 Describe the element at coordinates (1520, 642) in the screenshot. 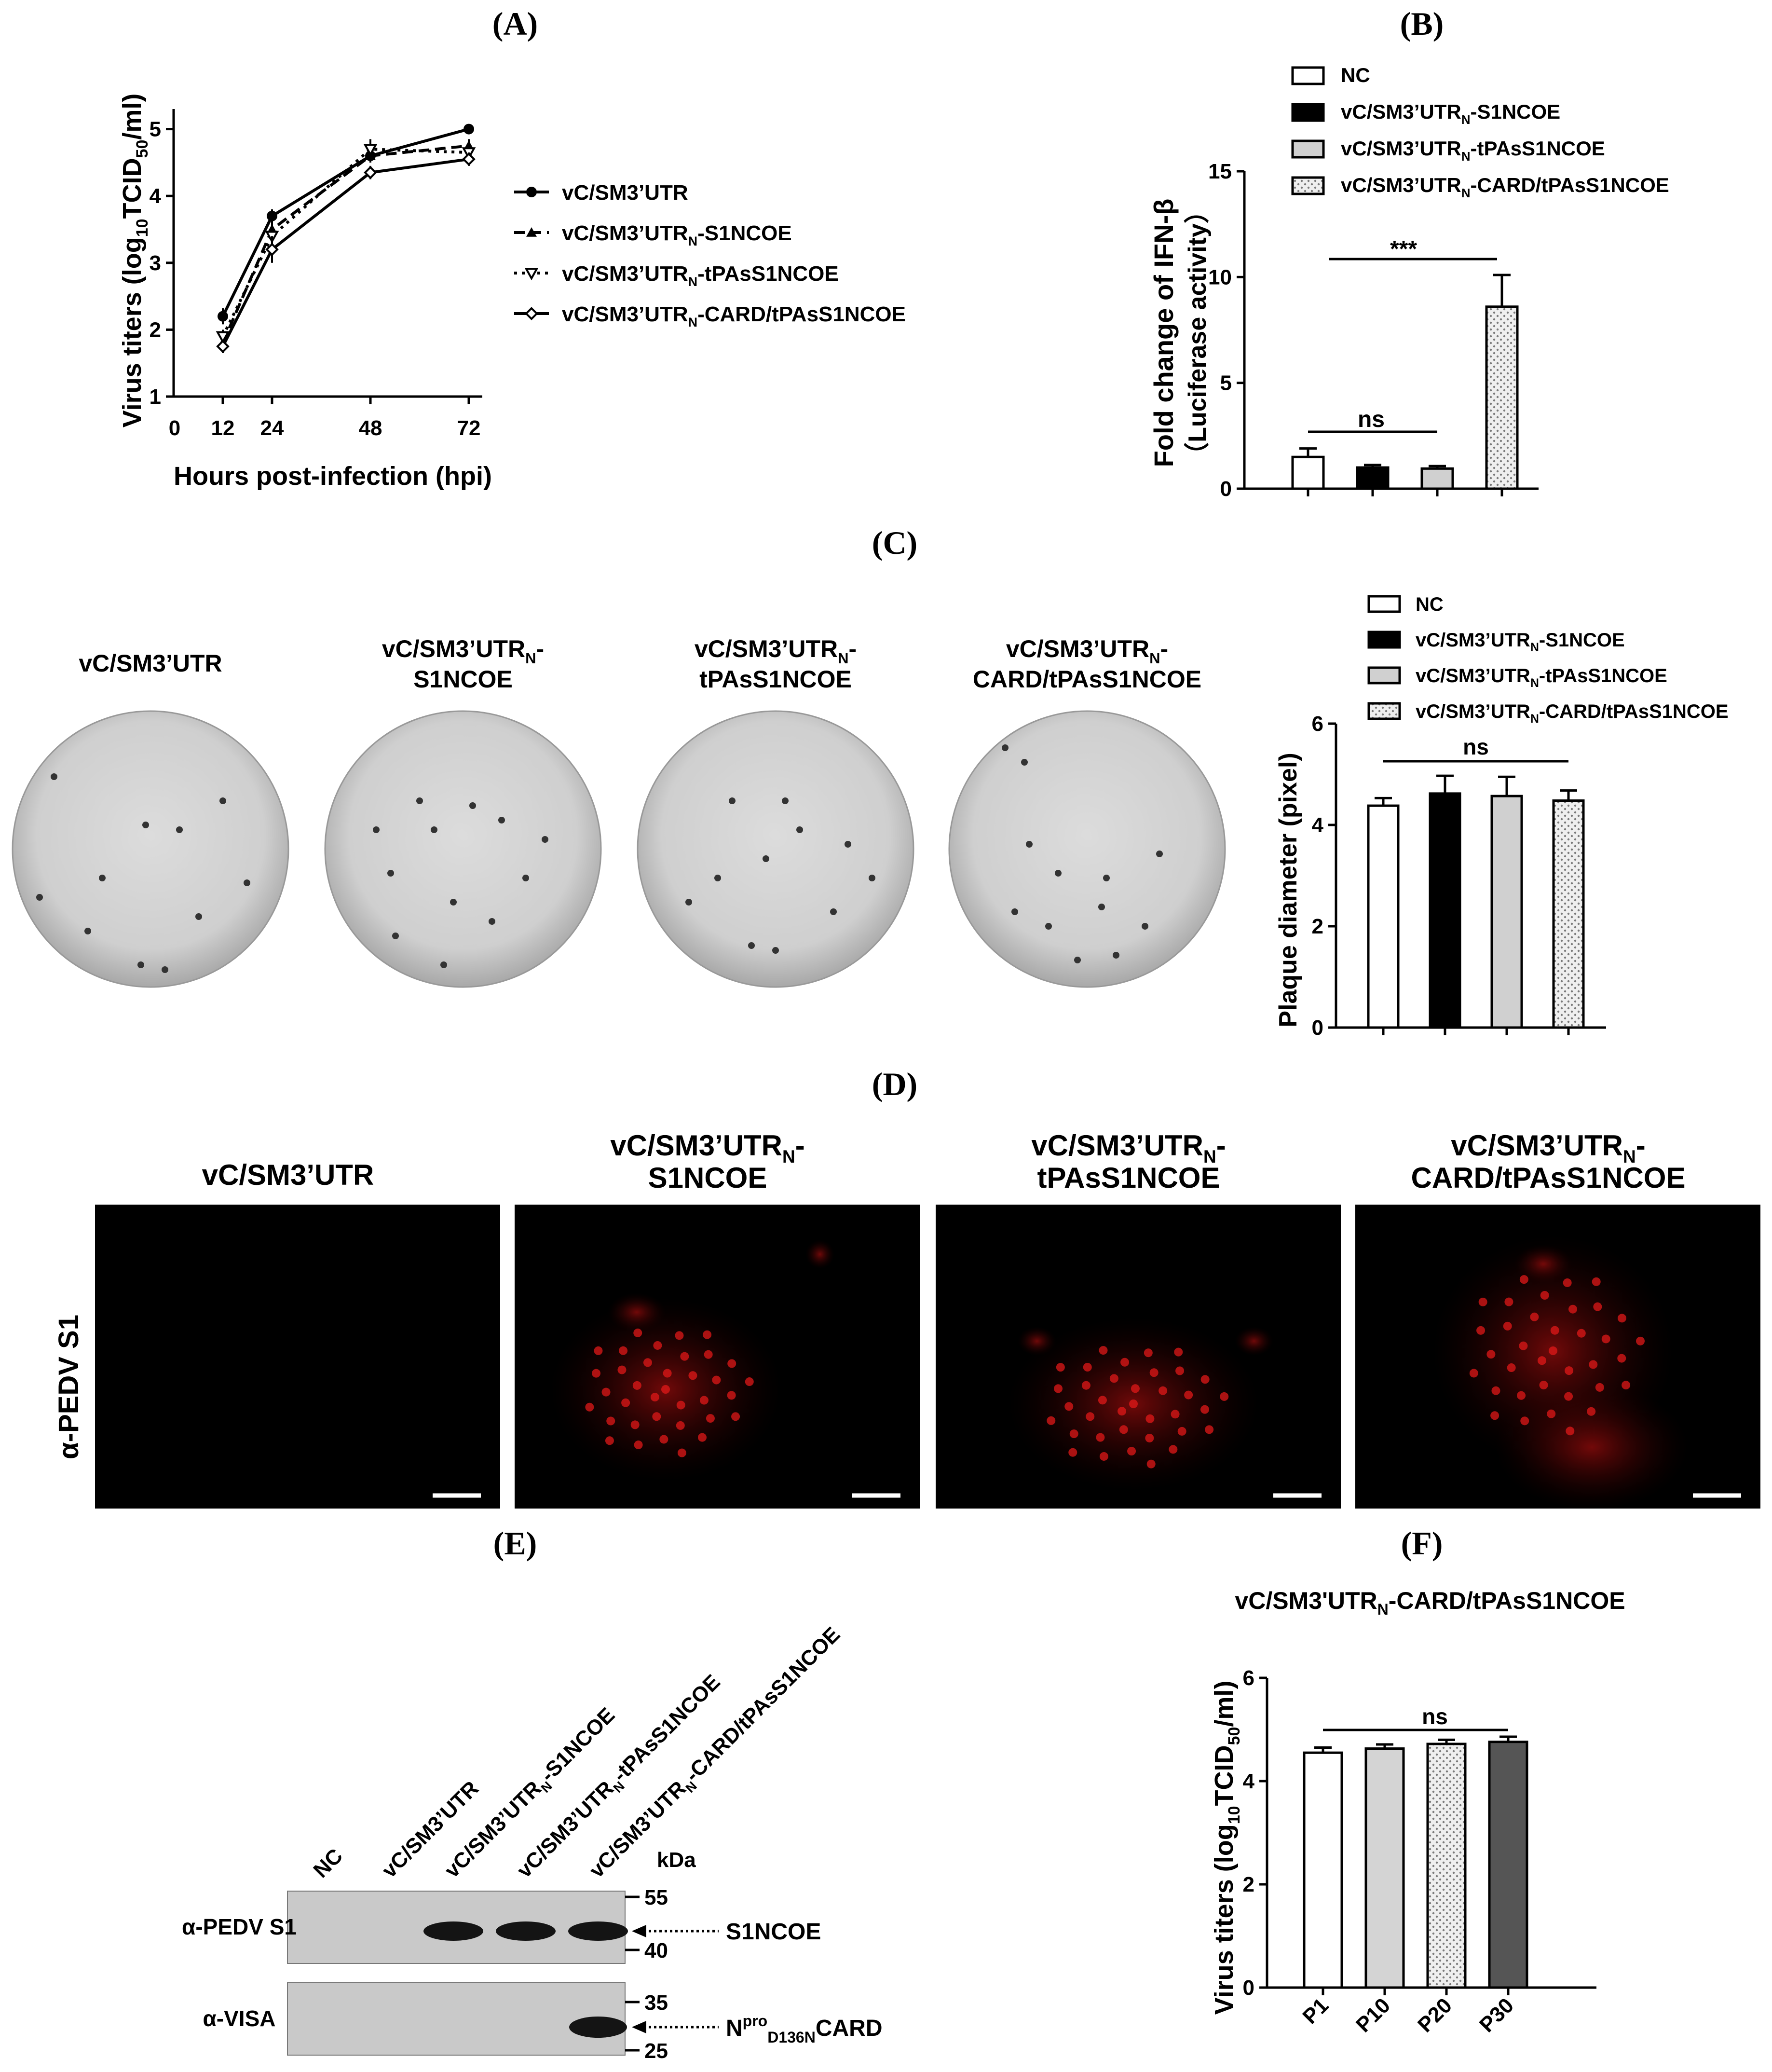

I see `c-legend-label: vC/SM3’UTRN-S1NCOE` at that location.